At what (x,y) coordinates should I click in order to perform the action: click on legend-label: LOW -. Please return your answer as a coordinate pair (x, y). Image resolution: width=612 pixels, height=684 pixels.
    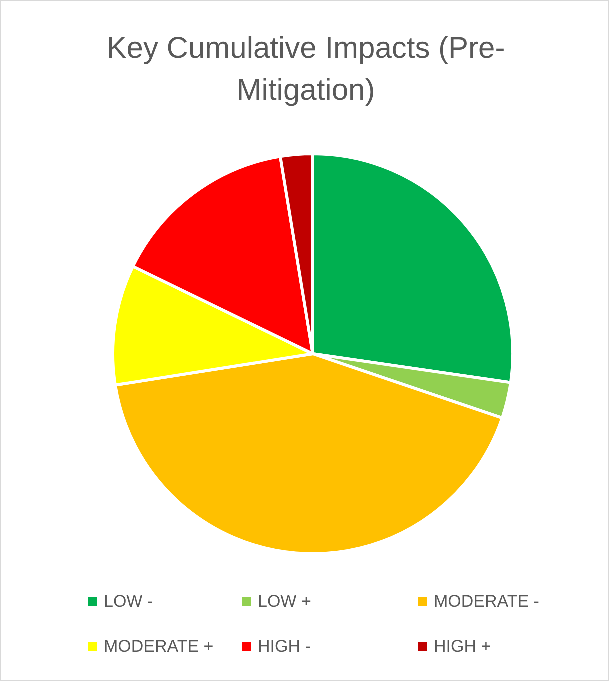
    Looking at the image, I should click on (129, 601).